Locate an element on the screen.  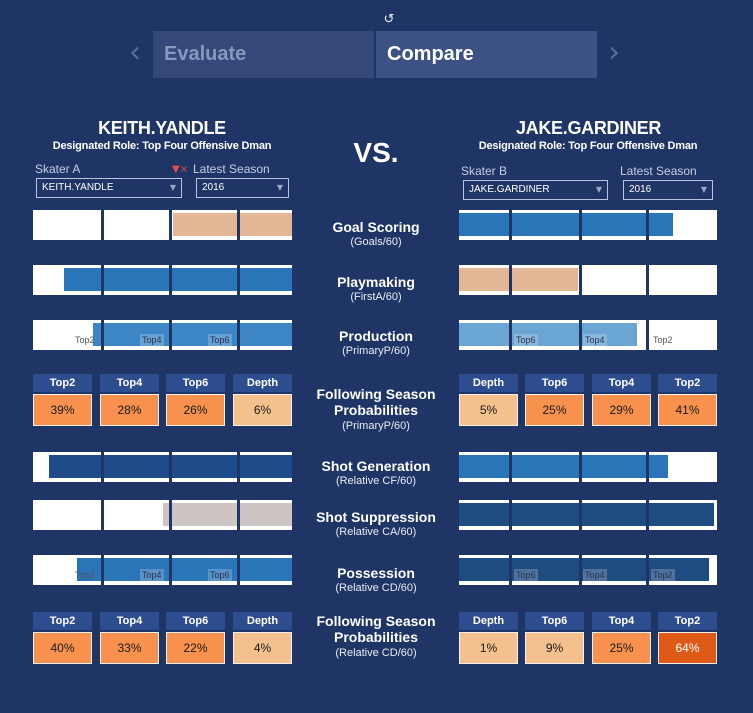
prob-cell: 5% is located at coordinates (488, 410).